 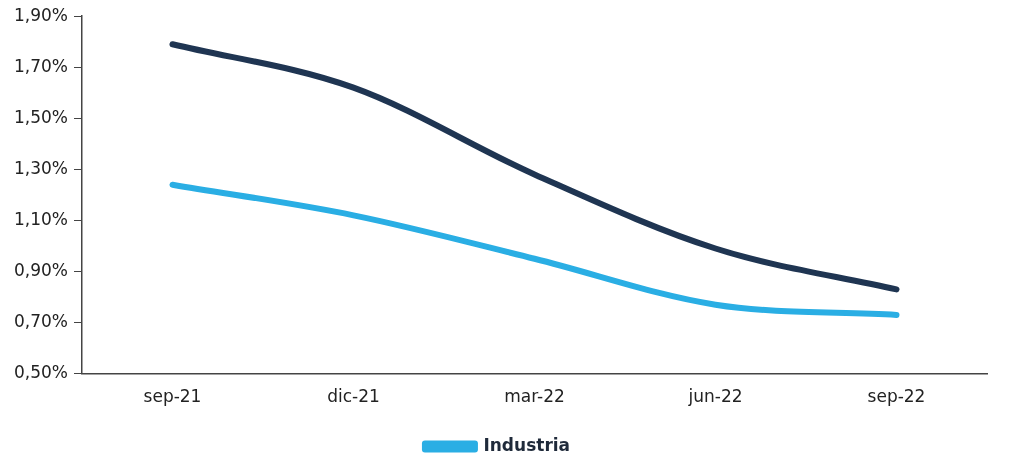 What do you see at coordinates (715, 396) in the screenshot?
I see `x-tick-label: jun-22` at bounding box center [715, 396].